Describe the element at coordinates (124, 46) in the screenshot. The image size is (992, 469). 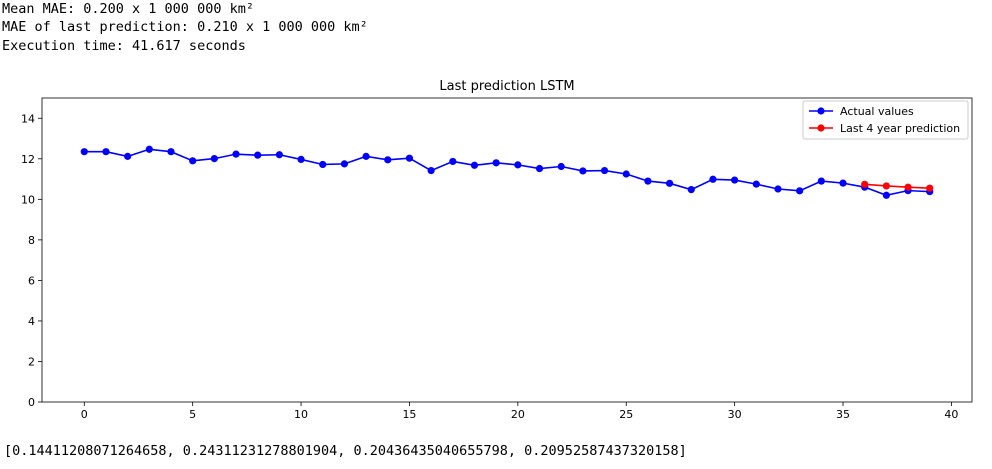
I see `execution-time-text: Execution time: 41.617 seconds` at that location.